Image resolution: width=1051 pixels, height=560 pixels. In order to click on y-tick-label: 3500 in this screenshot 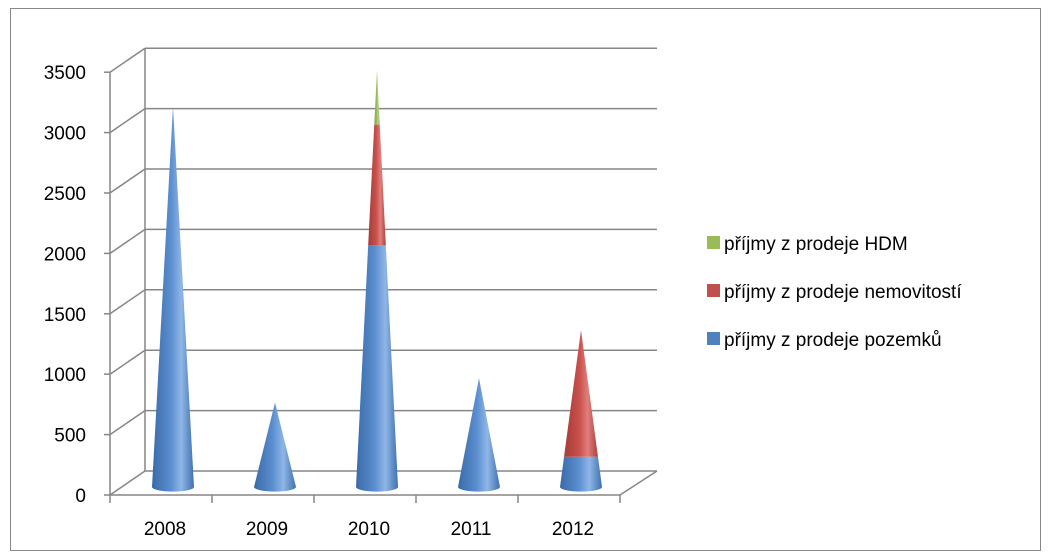, I will do `click(65, 73)`.